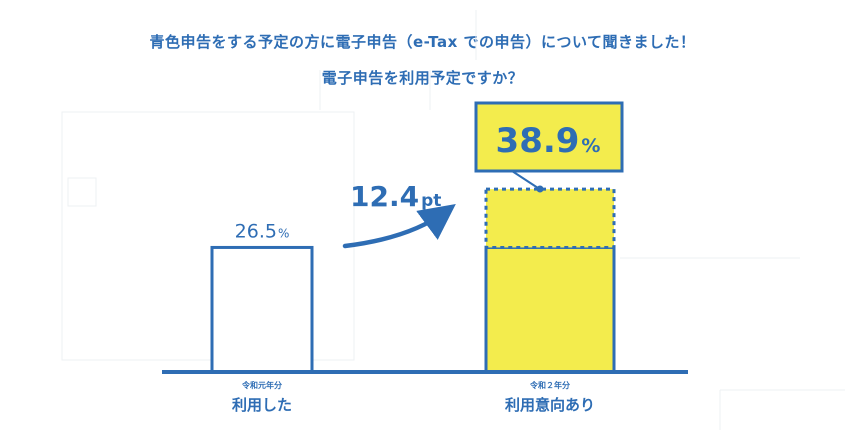 The width and height of the screenshot is (845, 430). Describe the element at coordinates (438, 42) in the screenshot. I see `title-bold: 電子申告（e-Tax での申告）` at that location.